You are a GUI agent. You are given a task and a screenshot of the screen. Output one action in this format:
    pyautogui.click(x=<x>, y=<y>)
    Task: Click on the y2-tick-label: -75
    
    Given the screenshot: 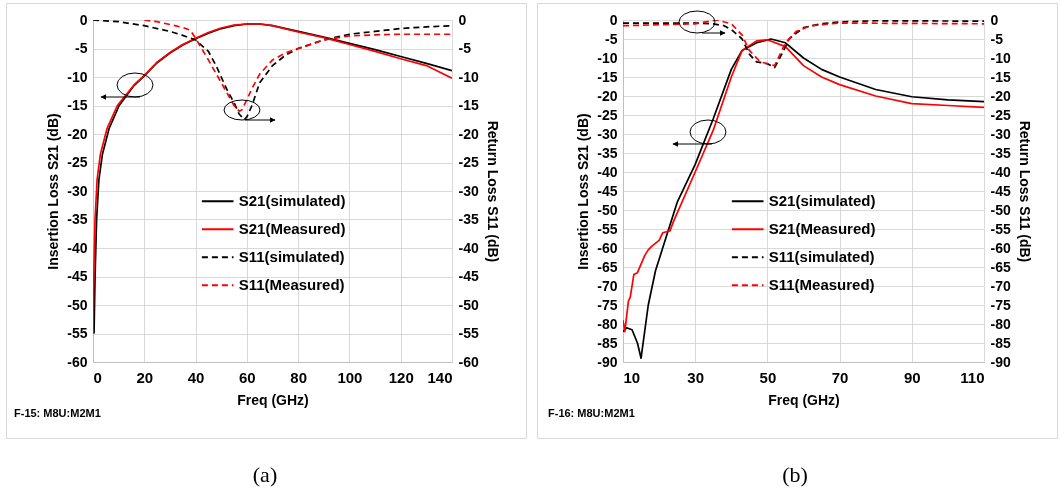 What is the action you would take?
    pyautogui.click(x=1000, y=304)
    